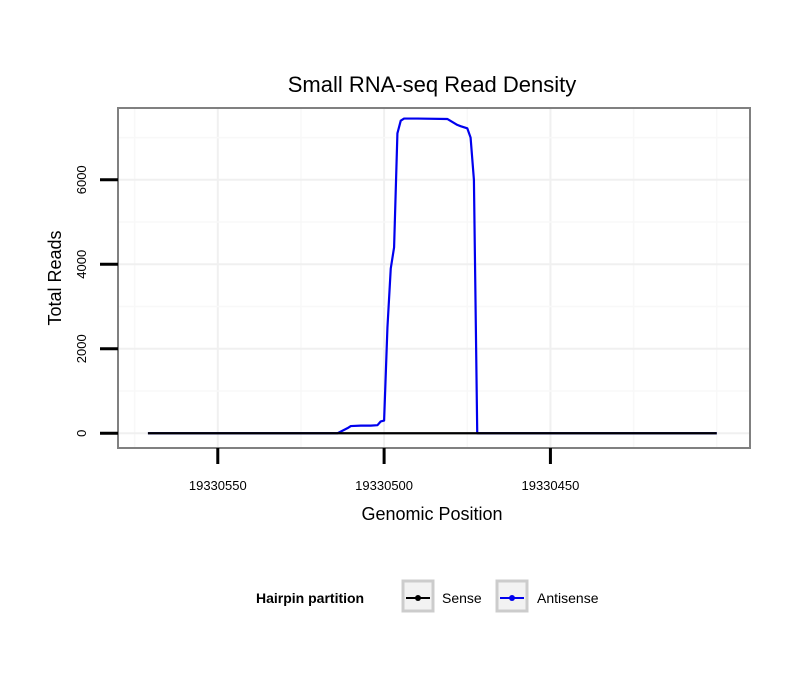 This screenshot has height=690, width=810. Describe the element at coordinates (384, 485) in the screenshot. I see `x-tick-label: 19330500` at that location.